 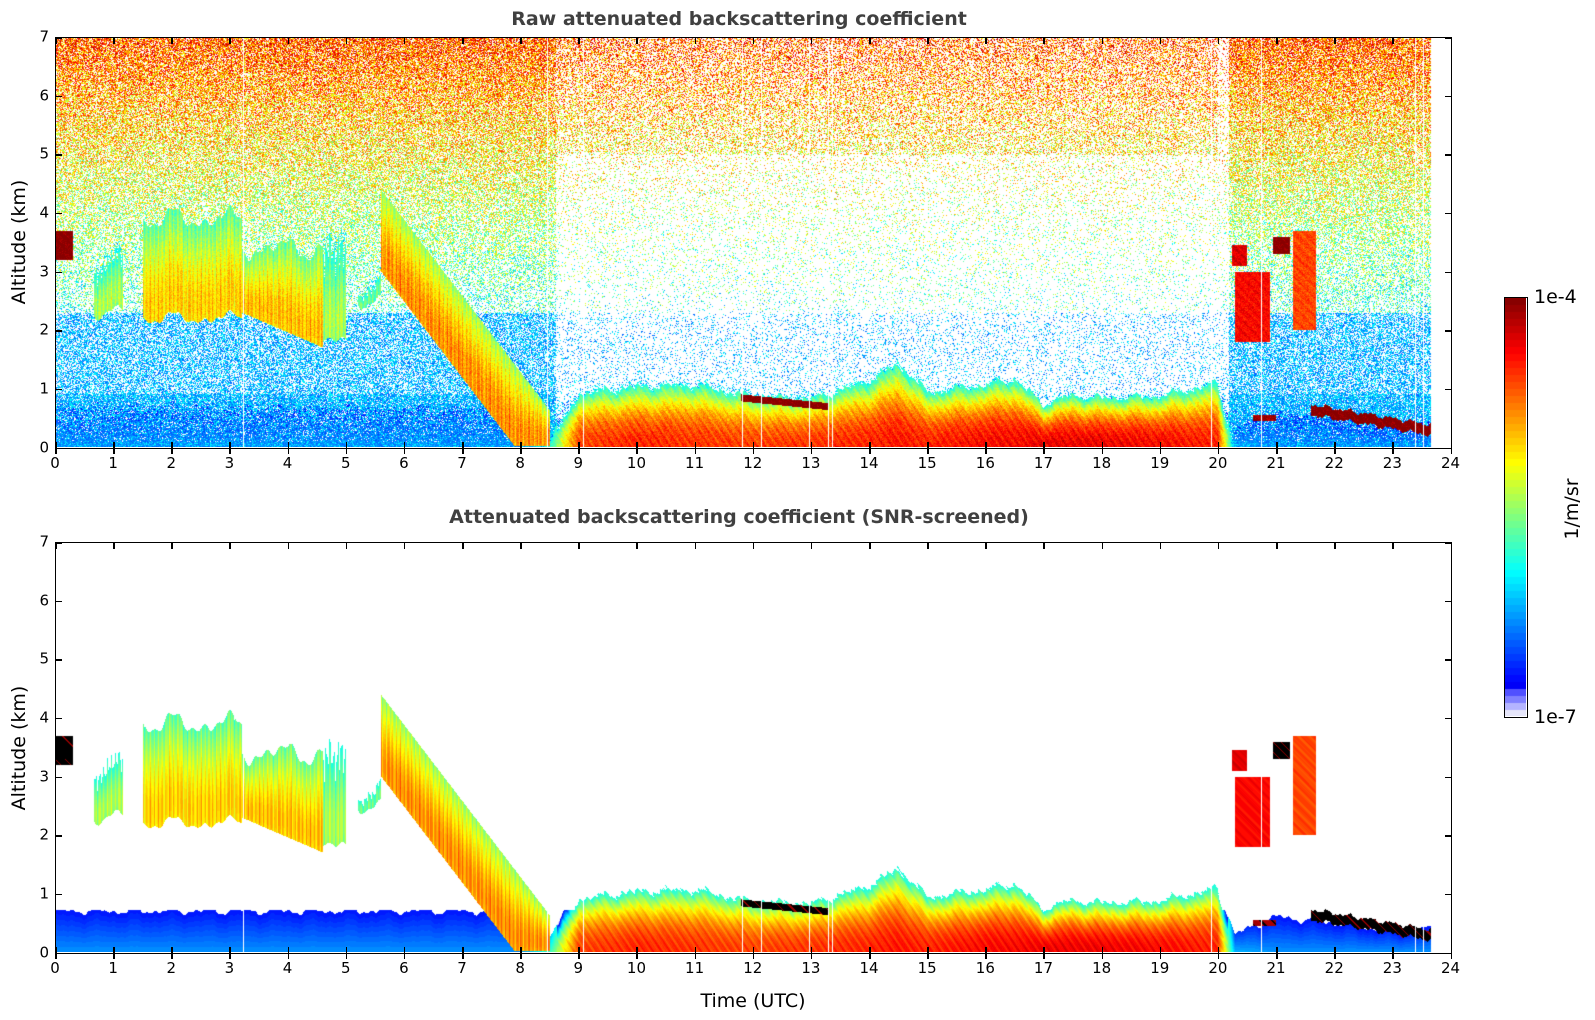 I want to click on x-tick-label: 2, so click(x=171, y=463).